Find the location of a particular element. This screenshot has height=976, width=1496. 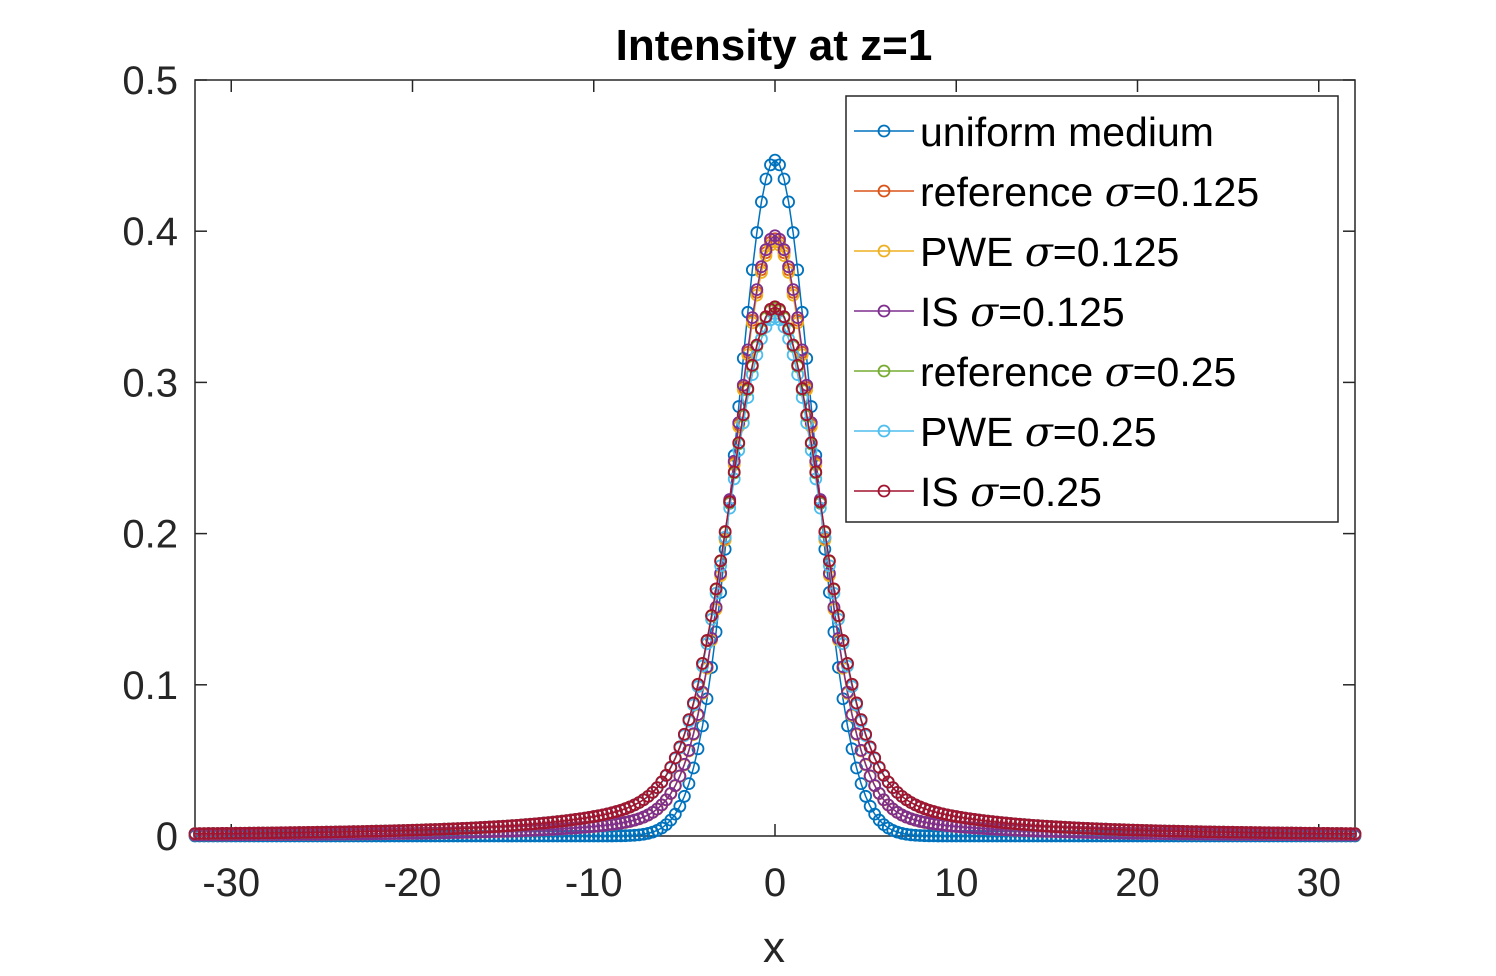

x-tick-label: 10 is located at coordinates (956, 883).